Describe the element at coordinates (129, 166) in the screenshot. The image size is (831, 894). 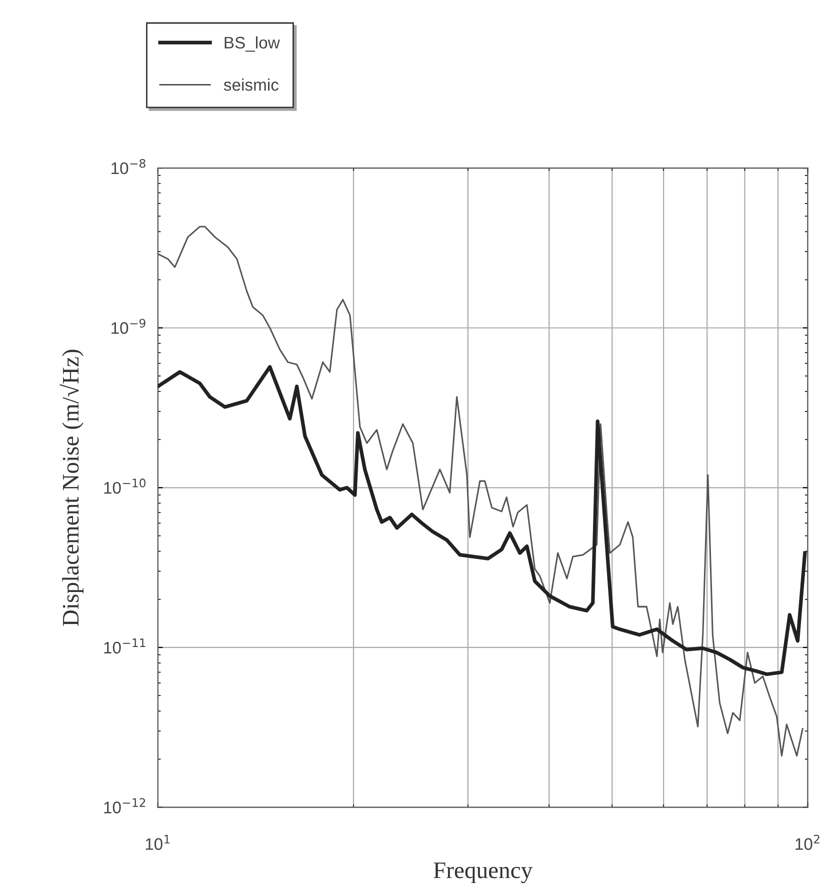
I see `y-tick-label: 10$^{−8}$` at that location.